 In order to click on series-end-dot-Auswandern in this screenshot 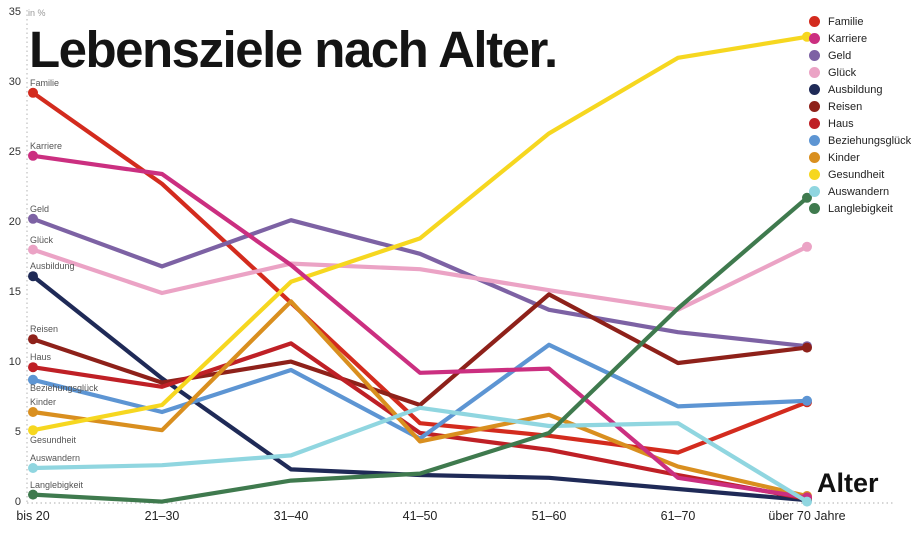, I will do `click(807, 501)`.